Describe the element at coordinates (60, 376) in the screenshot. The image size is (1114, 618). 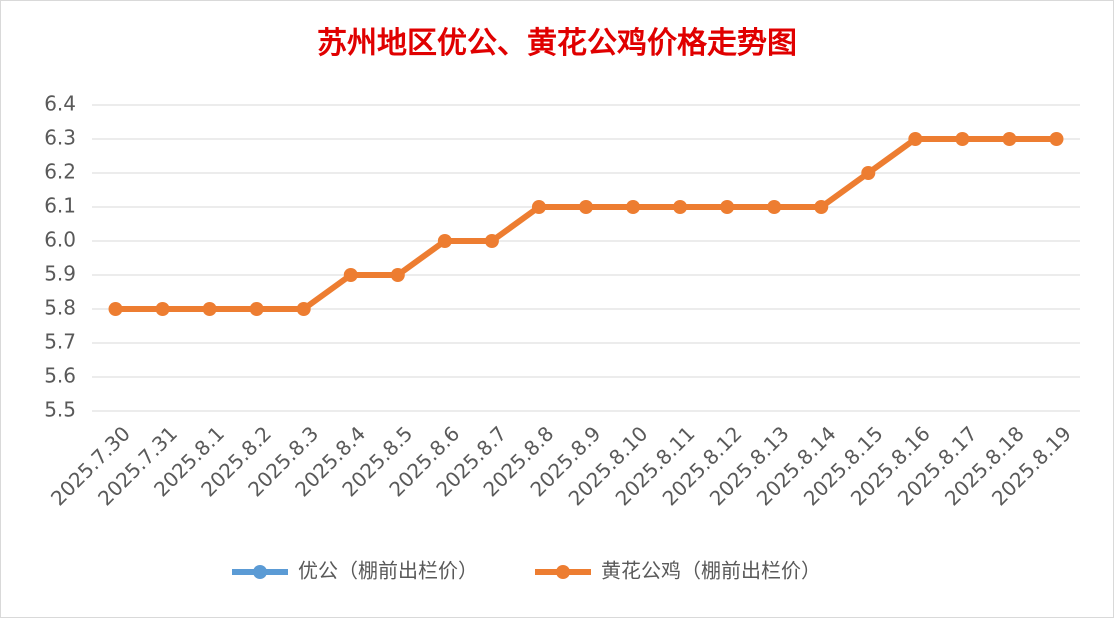
I see `y-tick-label: 5.6` at that location.